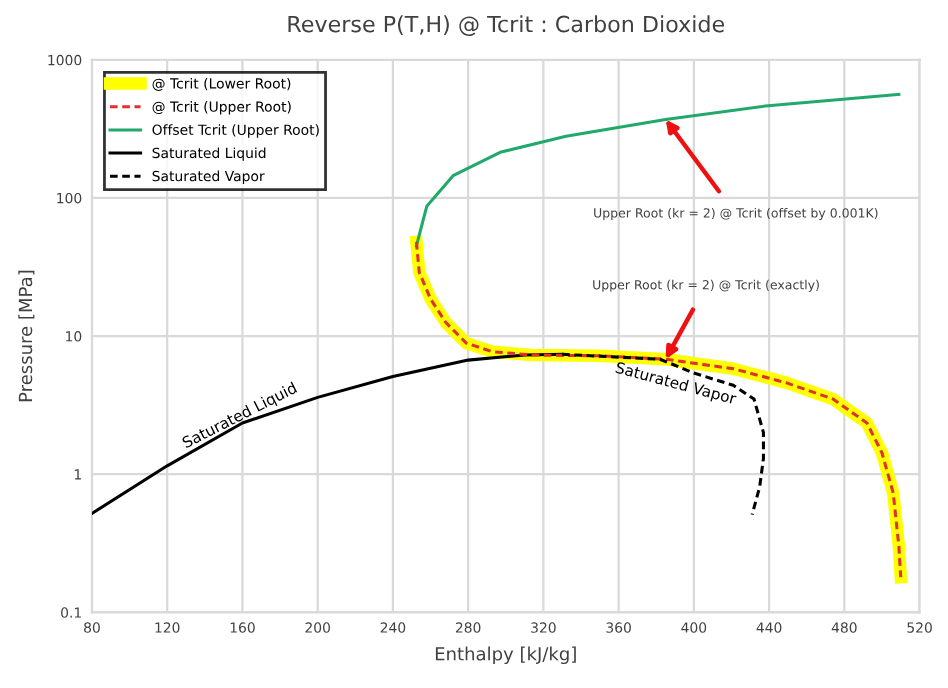  I want to click on chart-title: Reverse P(T,H) @ Tcrit : Carbon Dioxide, so click(506, 25).